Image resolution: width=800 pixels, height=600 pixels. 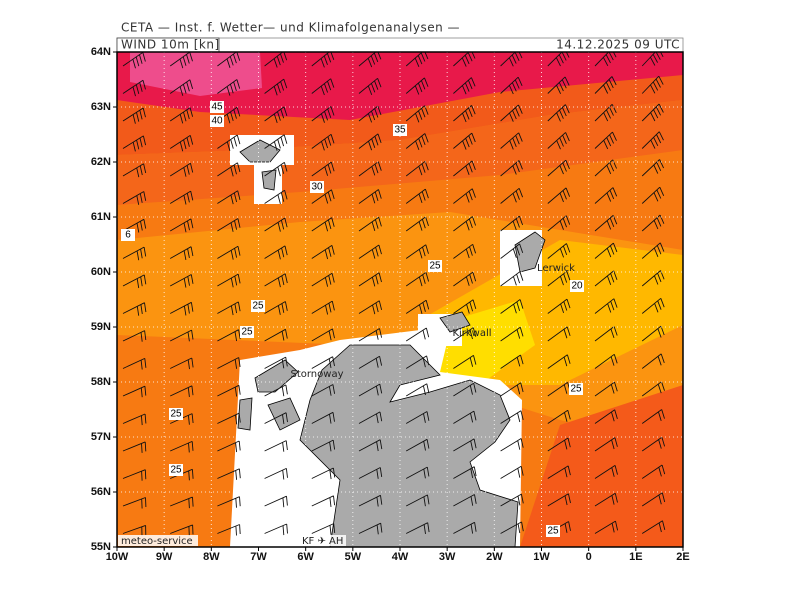 I want to click on footer-bg, so click(x=323, y=540).